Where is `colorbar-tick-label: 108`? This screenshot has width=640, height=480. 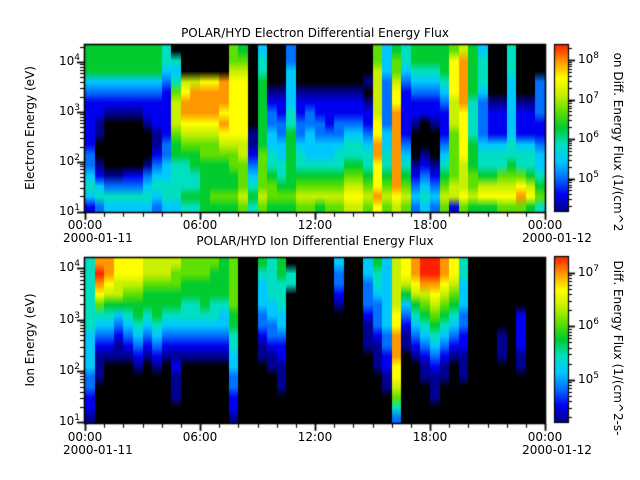 colorbar-tick-label: 108 is located at coordinates (589, 58).